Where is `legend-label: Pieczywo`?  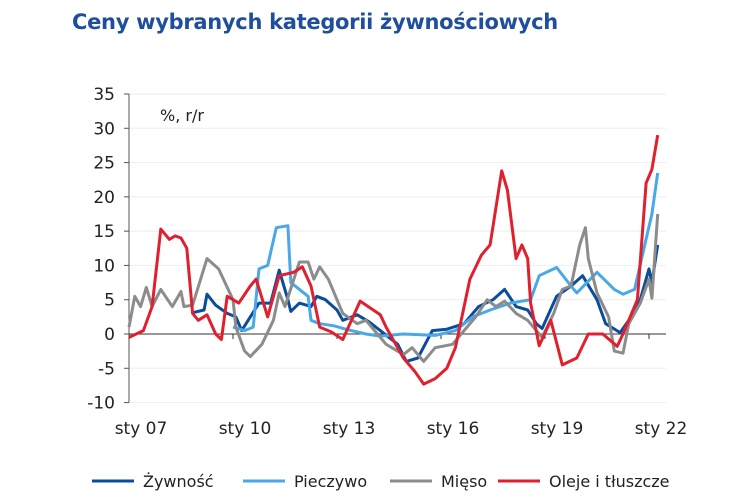 legend-label: Pieczywo is located at coordinates (330, 481).